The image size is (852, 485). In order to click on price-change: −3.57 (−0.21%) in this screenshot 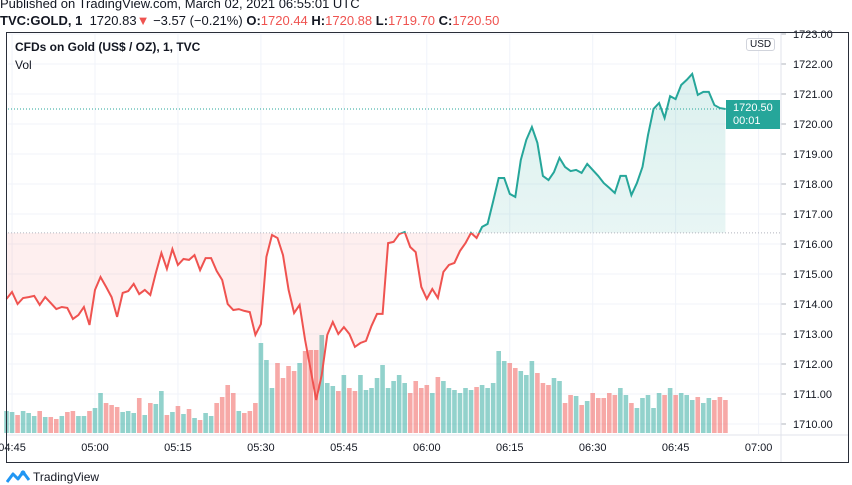, I will do `click(198, 20)`.